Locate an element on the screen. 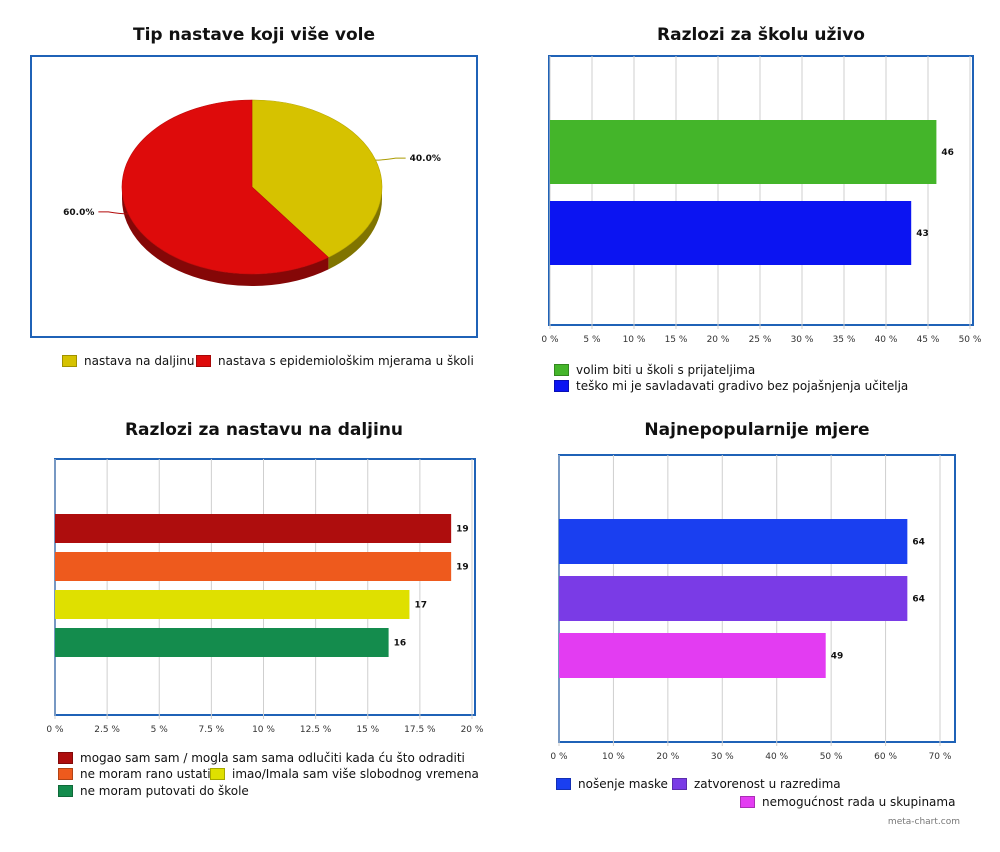  chart4-title: Najnepopularnije mjere is located at coordinates (757, 430).